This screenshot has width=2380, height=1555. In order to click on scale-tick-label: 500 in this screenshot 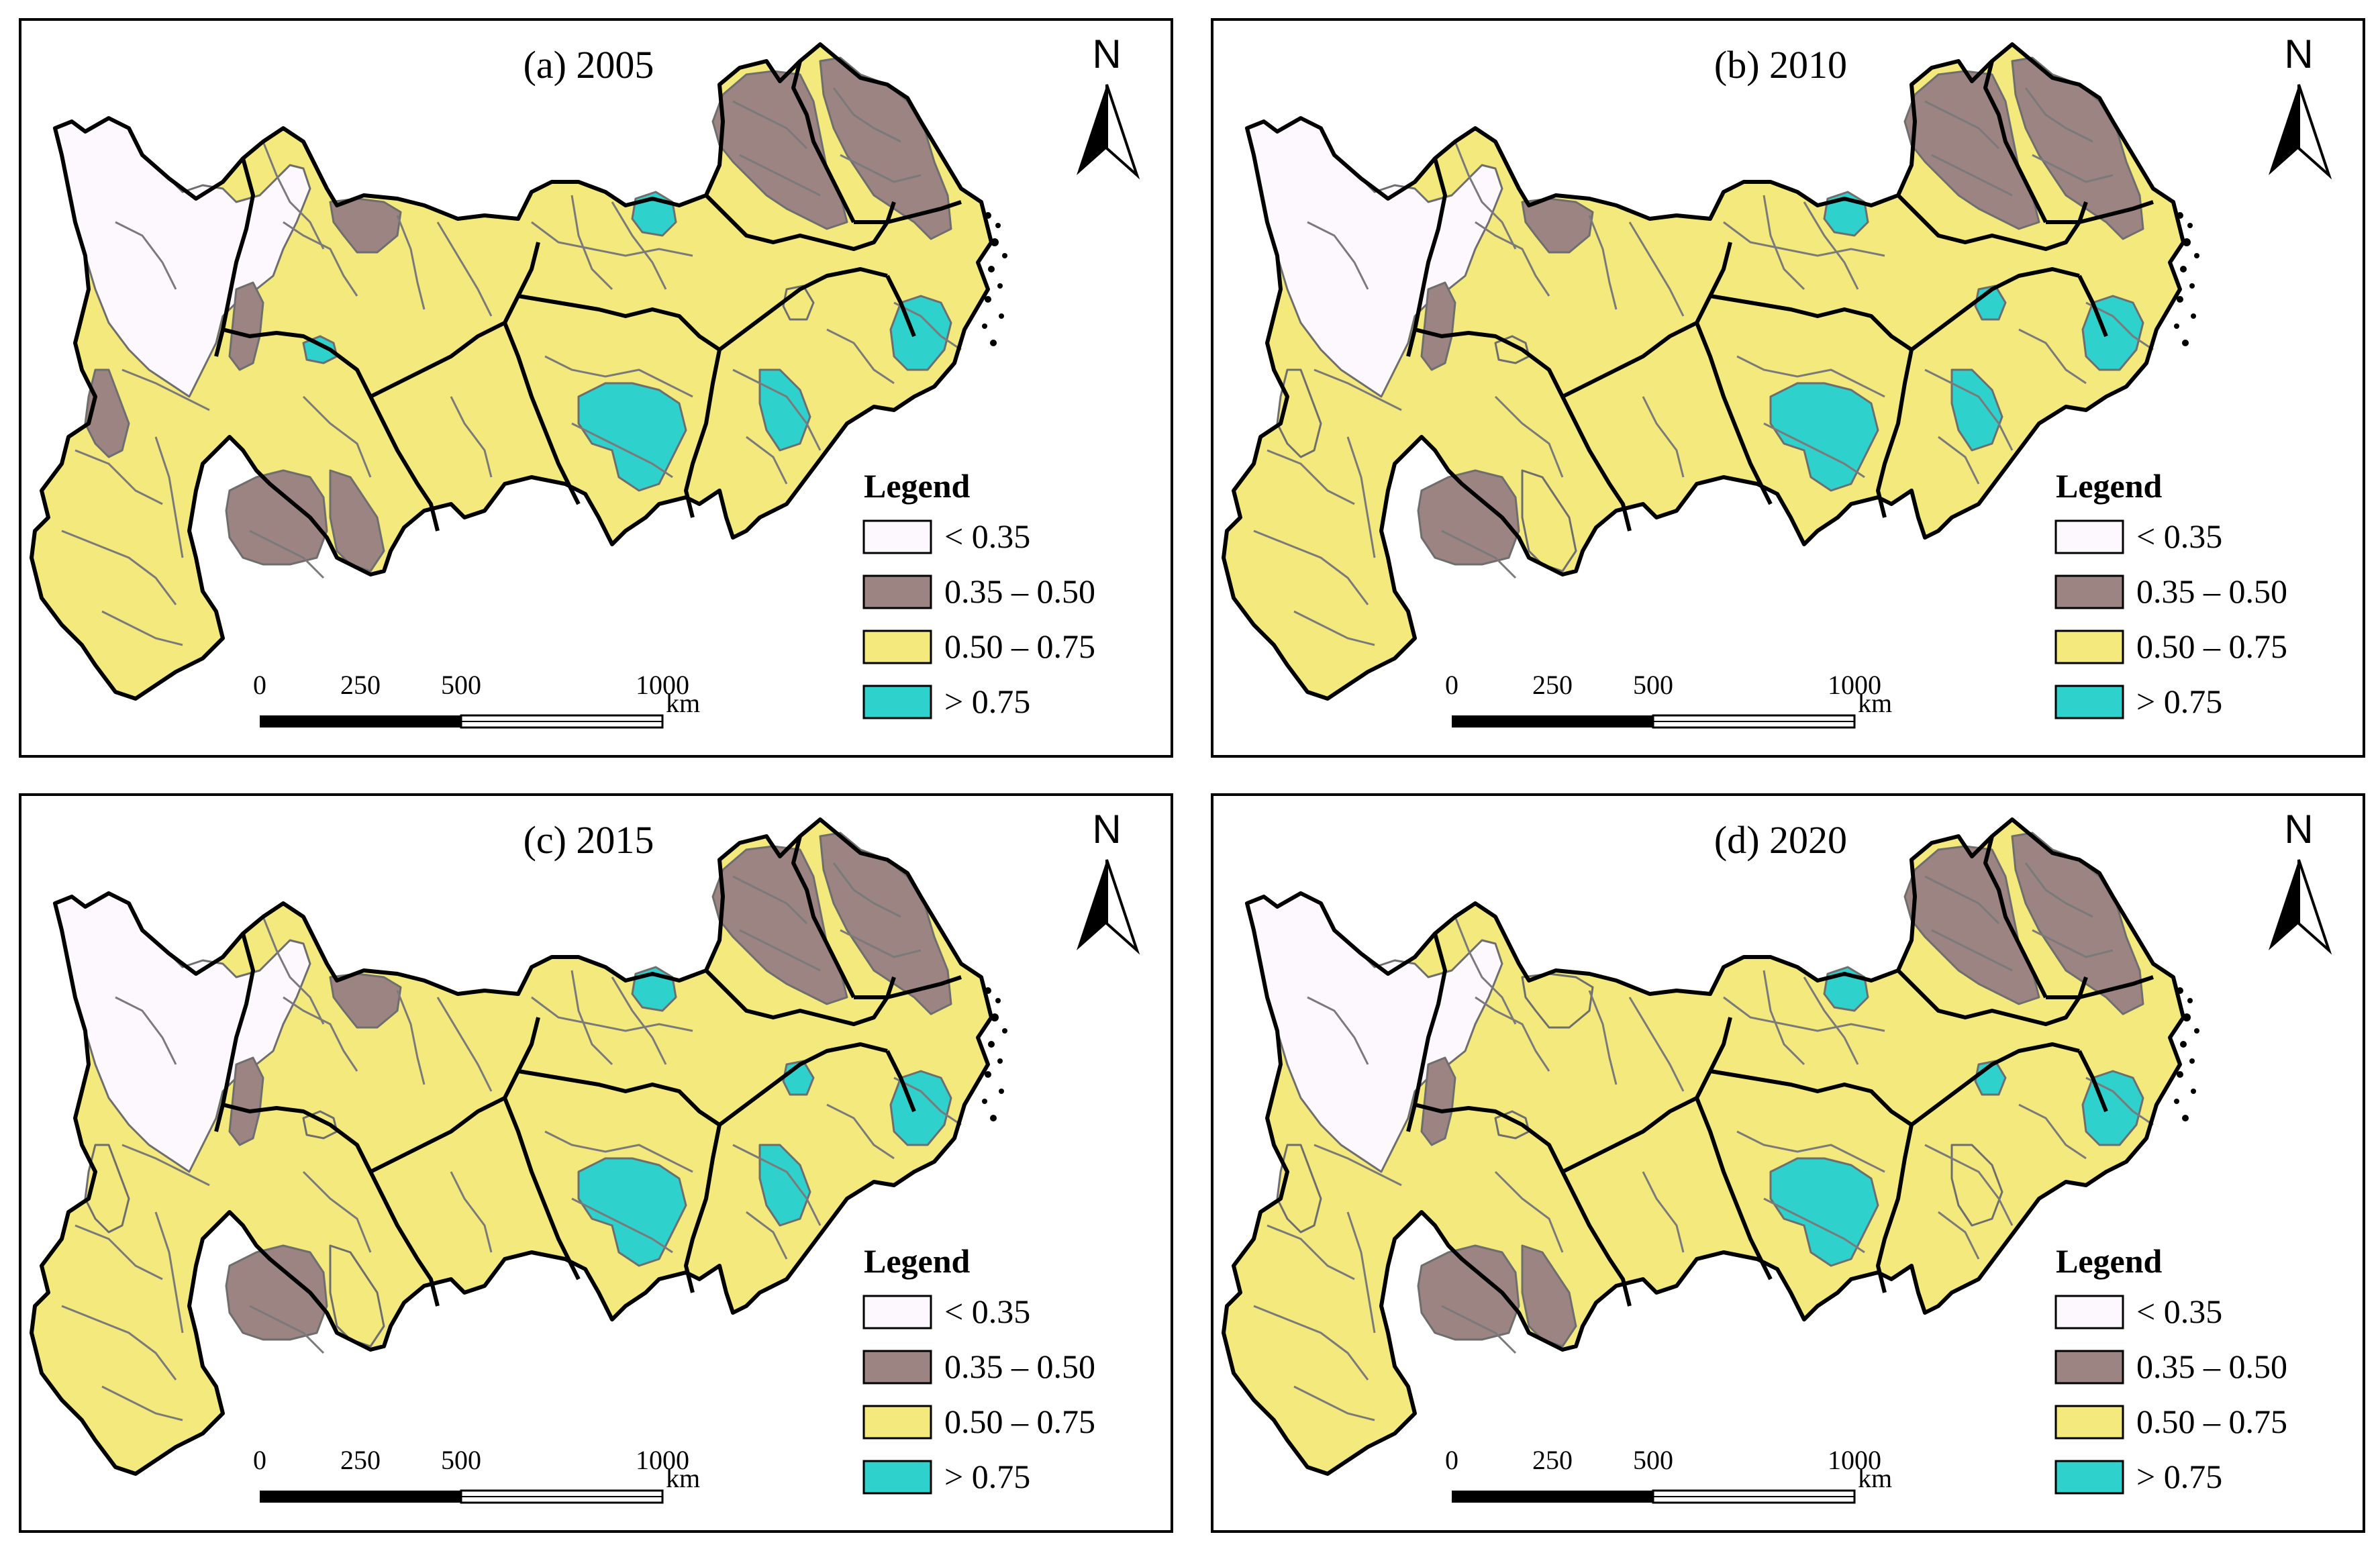, I will do `click(461, 1460)`.